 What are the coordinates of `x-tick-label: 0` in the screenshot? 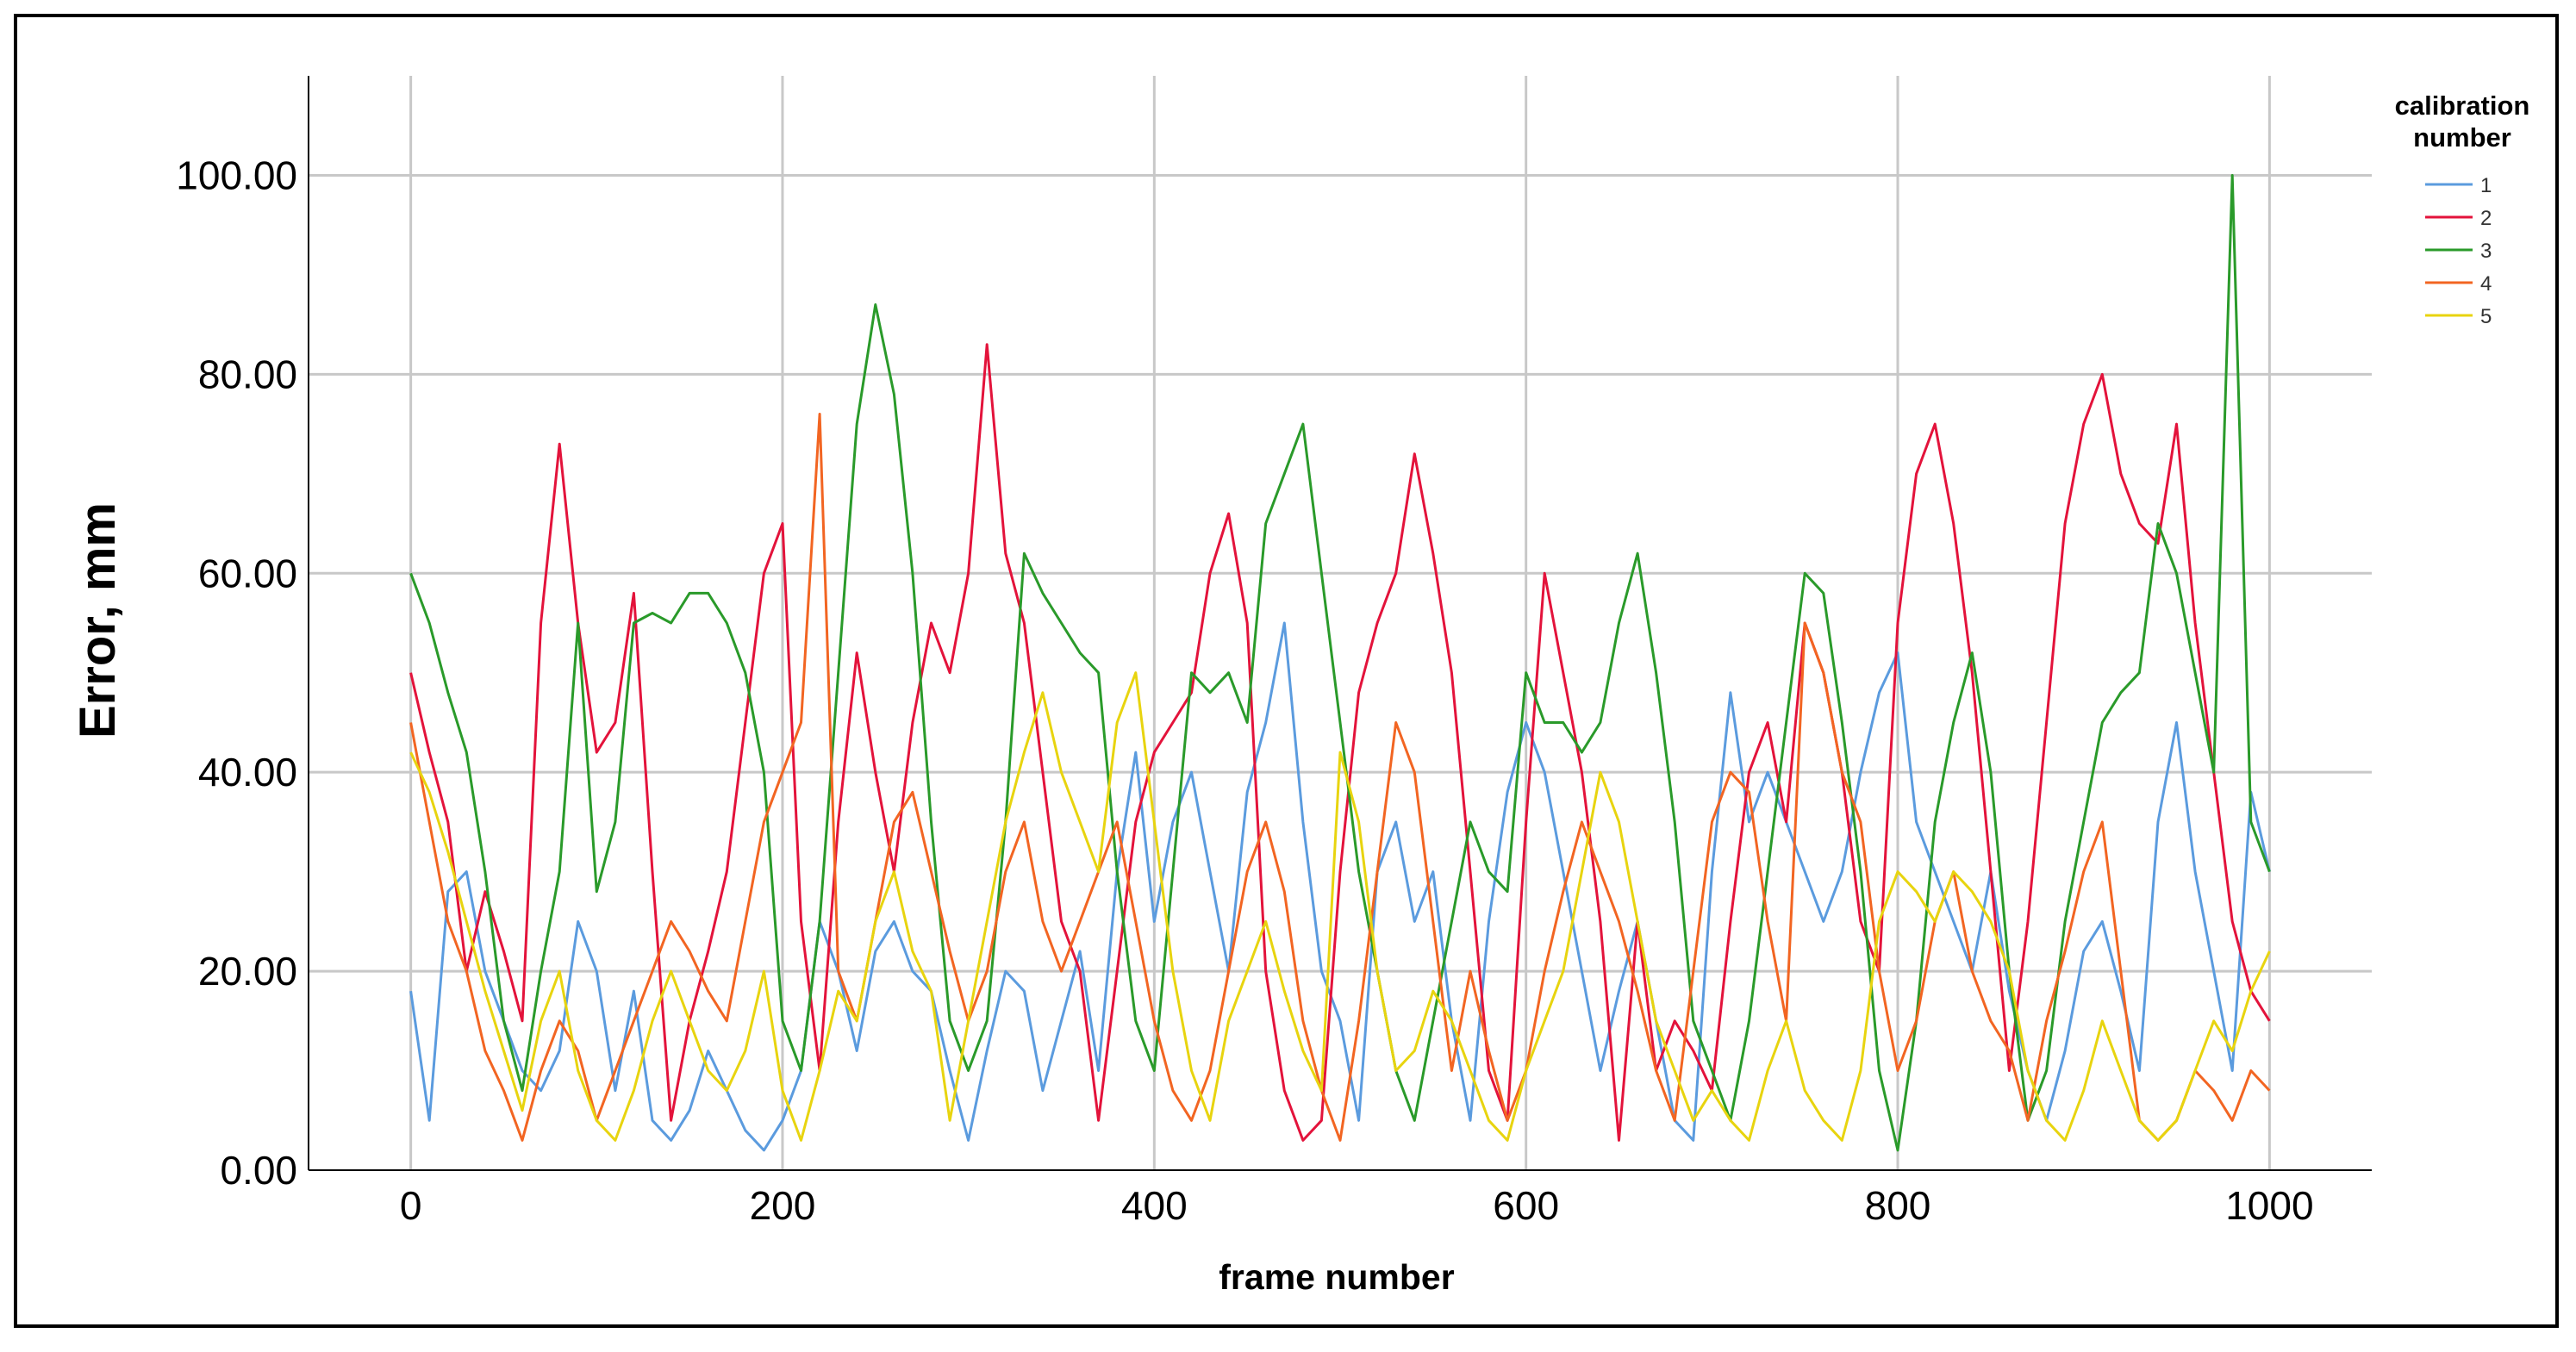 It's located at (411, 1205).